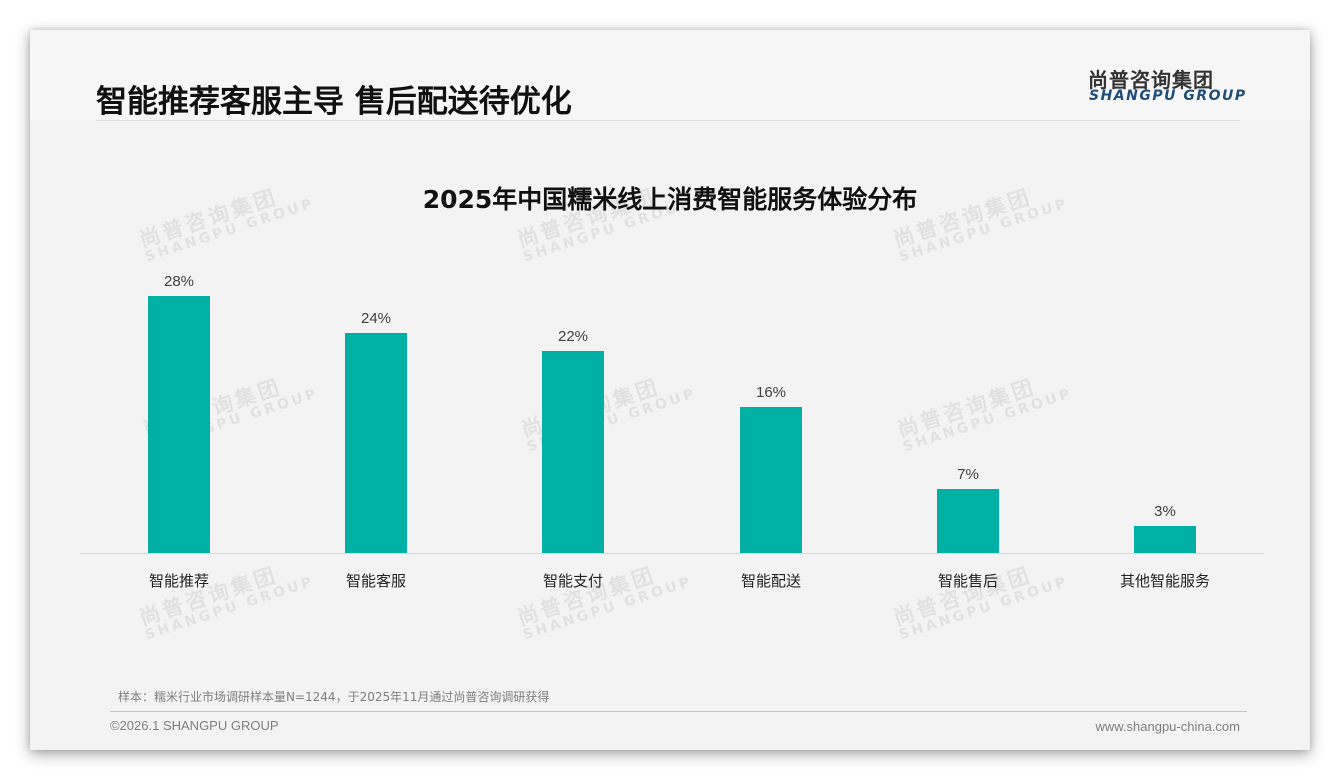  I want to click on category-label: 智能售后, so click(967, 581).